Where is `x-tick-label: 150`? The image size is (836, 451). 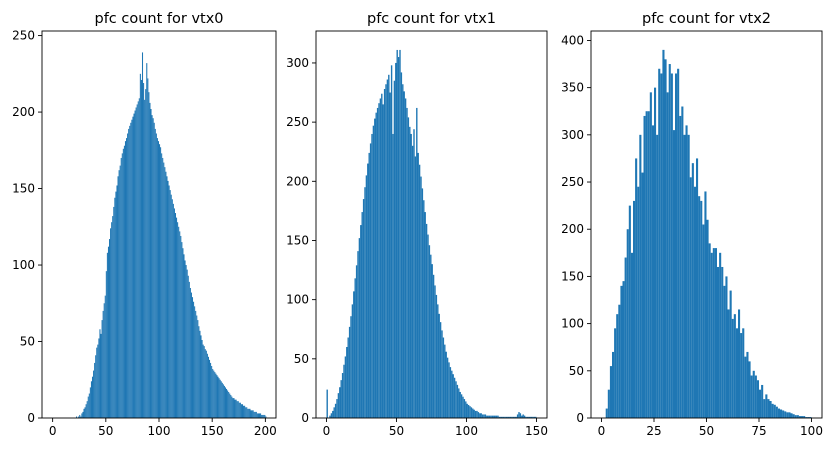 x-tick-label: 150 is located at coordinates (536, 431).